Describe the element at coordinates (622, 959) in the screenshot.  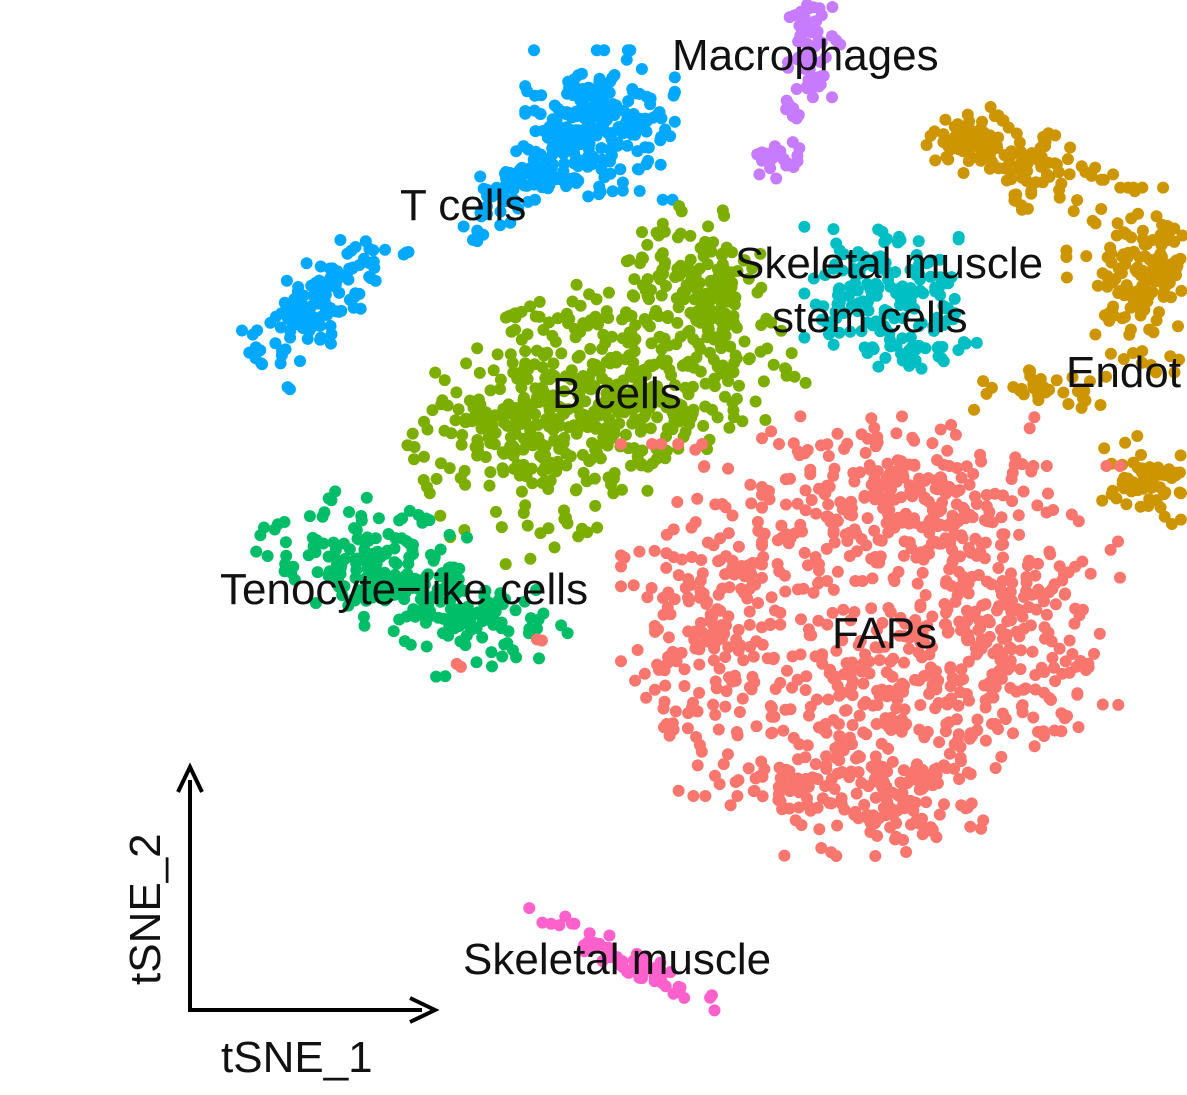
I see `cluster-skeletal-muscle` at that location.